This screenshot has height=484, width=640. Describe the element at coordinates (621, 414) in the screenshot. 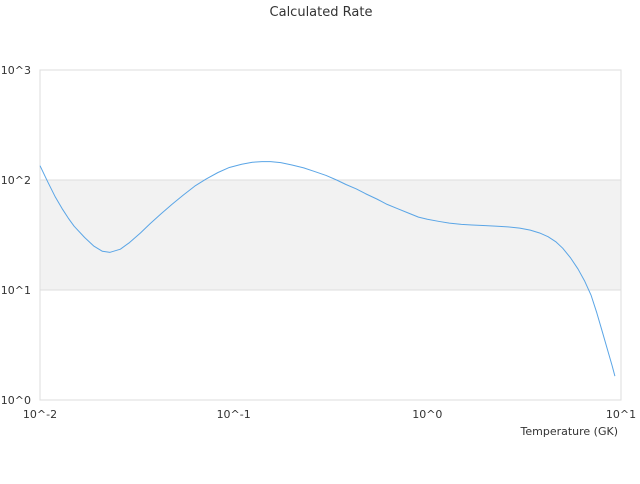

I see `x-tick-label: 10^1` at that location.